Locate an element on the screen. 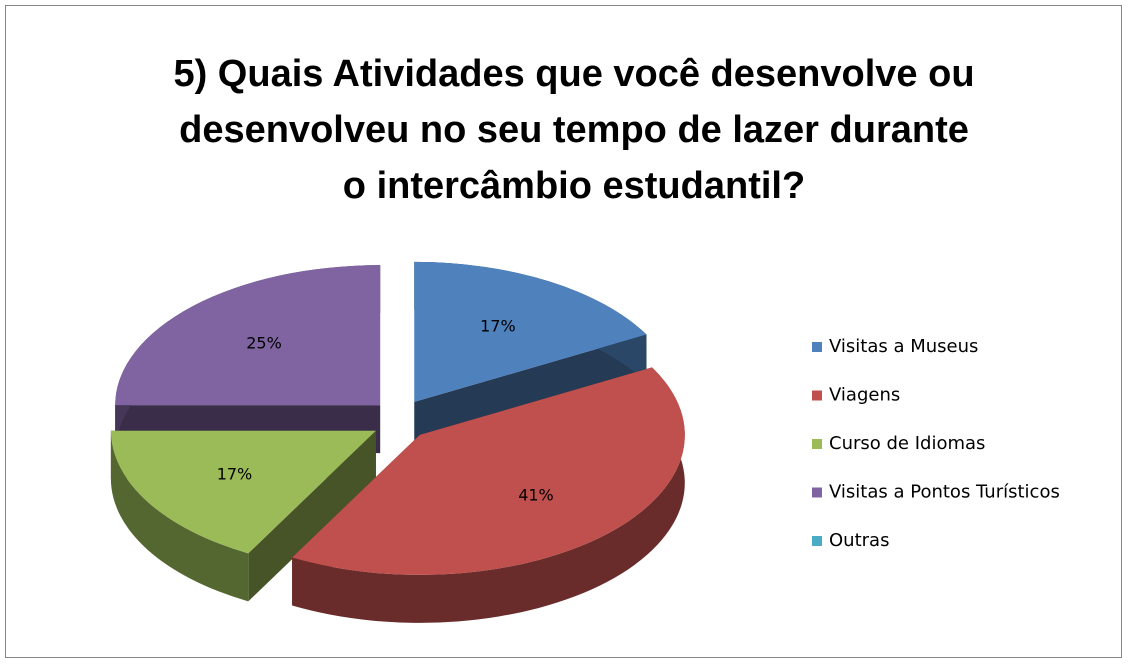  legend-label: Viagens is located at coordinates (864, 395).